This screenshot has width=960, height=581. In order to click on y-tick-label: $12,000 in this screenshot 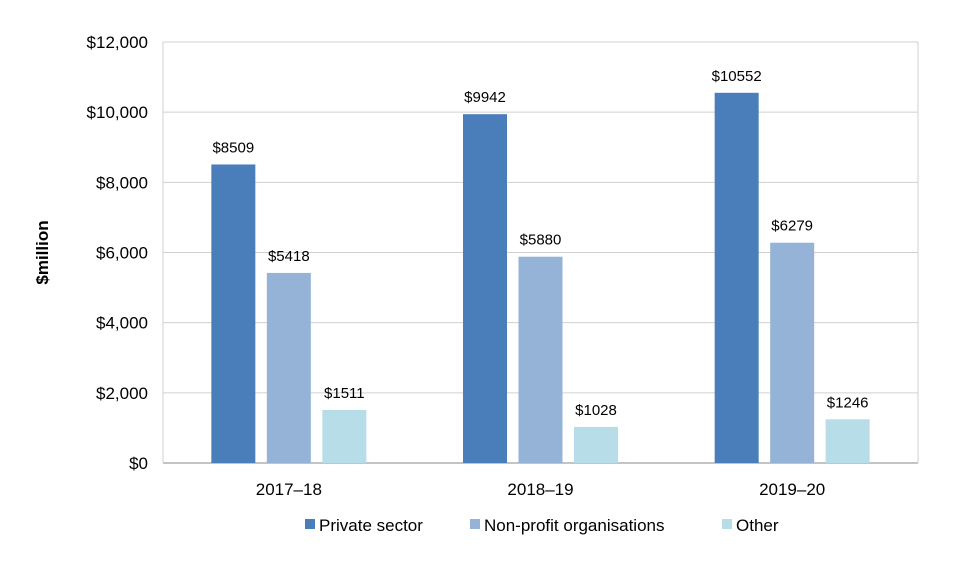, I will do `click(117, 42)`.